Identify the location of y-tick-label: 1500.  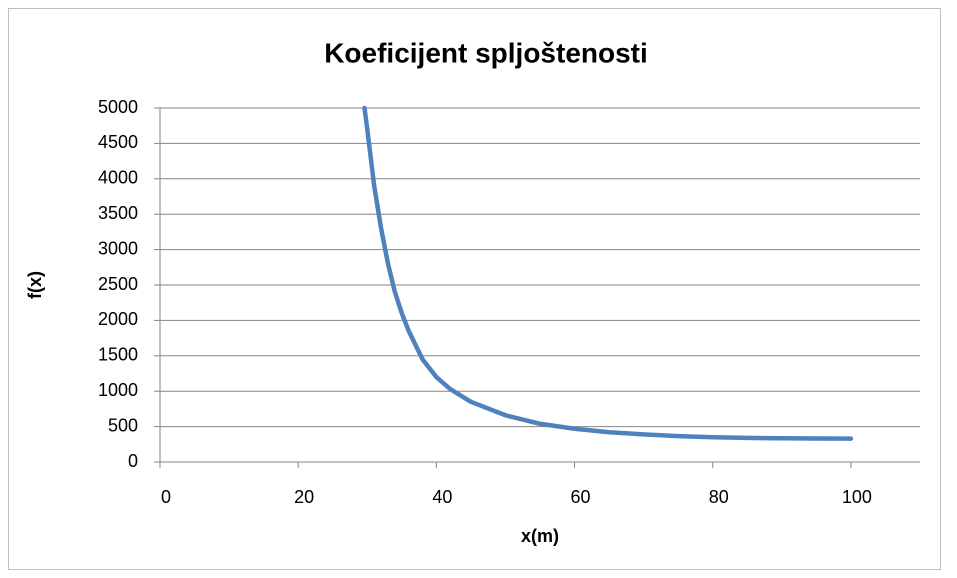
(118, 355).